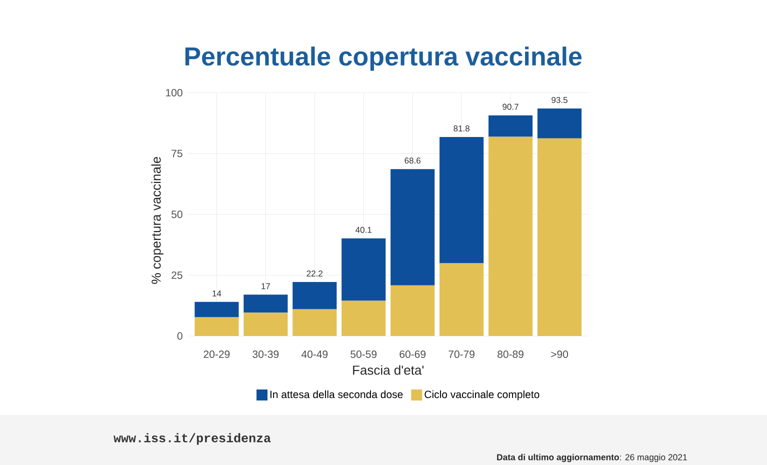 Image resolution: width=767 pixels, height=465 pixels. Describe the element at coordinates (383, 58) in the screenshot. I see `chart-title: Percentuale copertura vaccinale` at that location.